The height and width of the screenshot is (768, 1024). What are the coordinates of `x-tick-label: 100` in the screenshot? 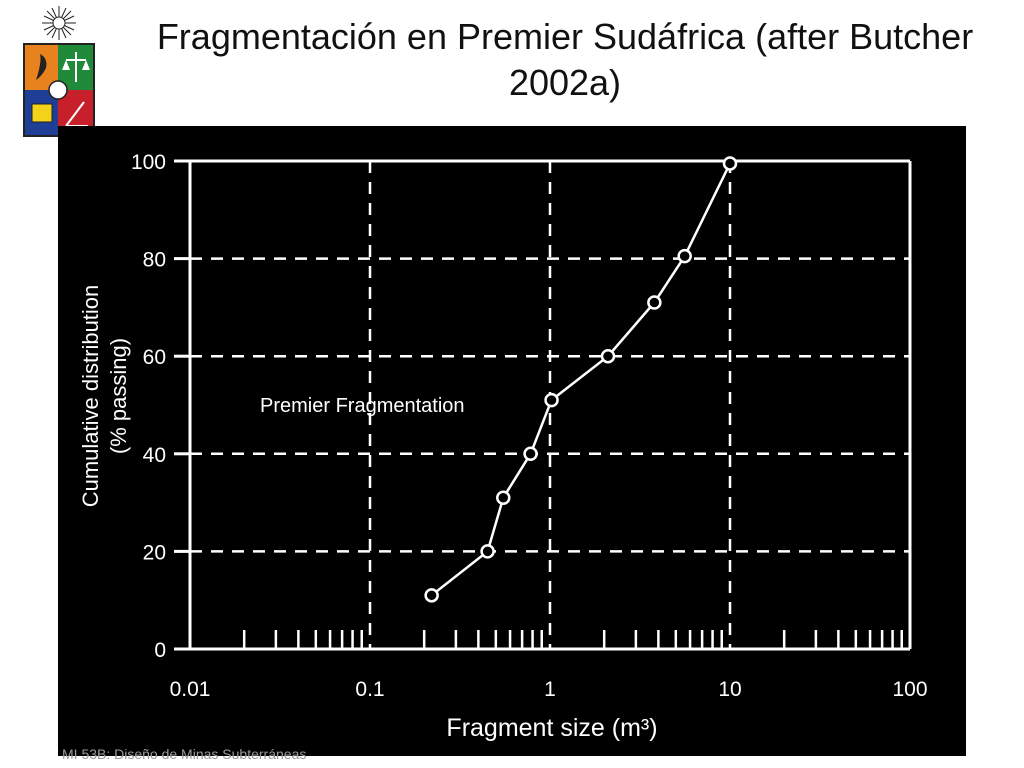 It's located at (909, 689).